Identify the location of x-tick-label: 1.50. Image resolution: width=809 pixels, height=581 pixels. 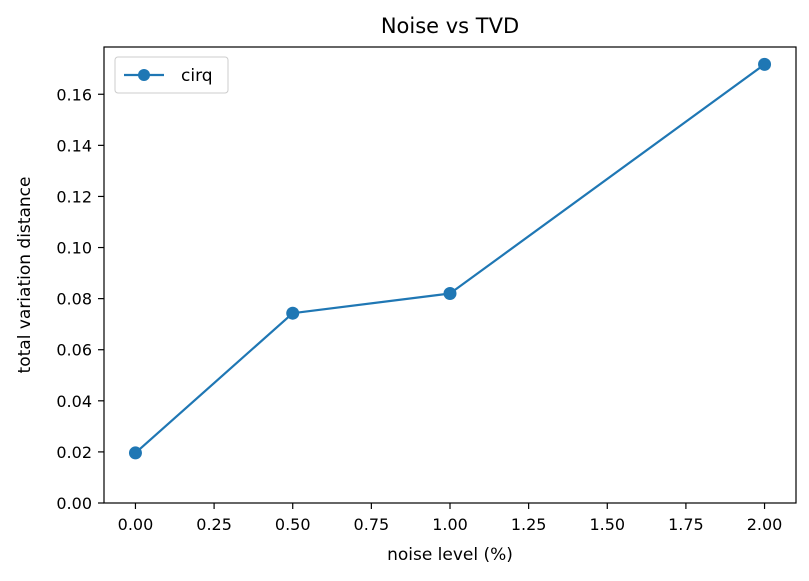
(607, 524).